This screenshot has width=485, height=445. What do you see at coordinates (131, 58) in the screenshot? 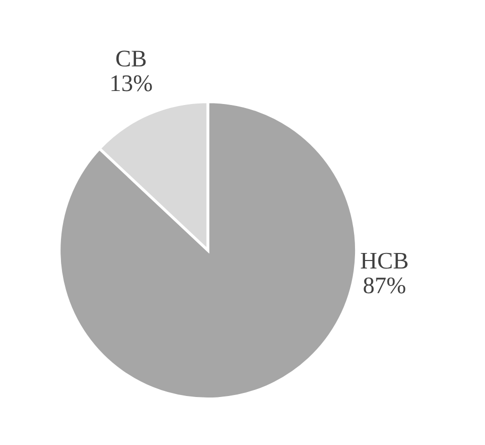
I see `slice-label: CB` at bounding box center [131, 58].